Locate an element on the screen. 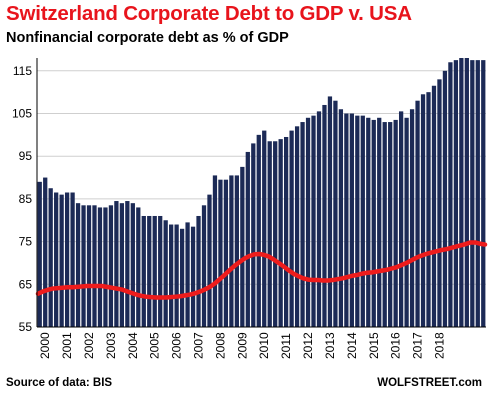 The image size is (490, 401). line-path is located at coordinates (261, 270).